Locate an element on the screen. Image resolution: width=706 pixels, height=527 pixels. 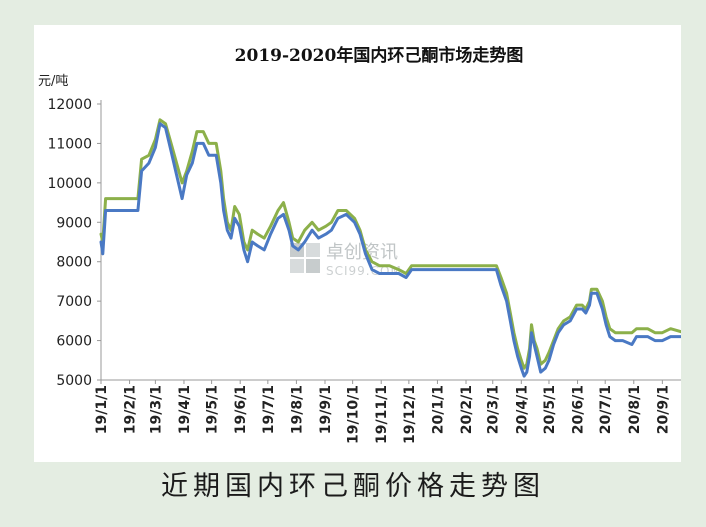
y-axis-ticks: 5000 6000 7000 8000 9000 10000 11000 12000 is located at coordinates (74, 243).